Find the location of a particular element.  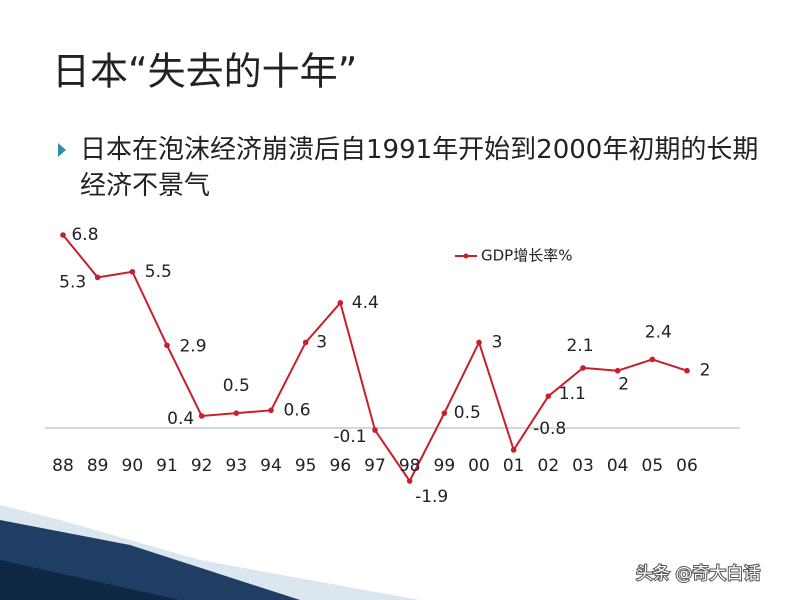

bullet-box: 日本在泡沫经济崩溃后自1991年开始到2000年初期的长期经济不景气 is located at coordinates (419, 168).